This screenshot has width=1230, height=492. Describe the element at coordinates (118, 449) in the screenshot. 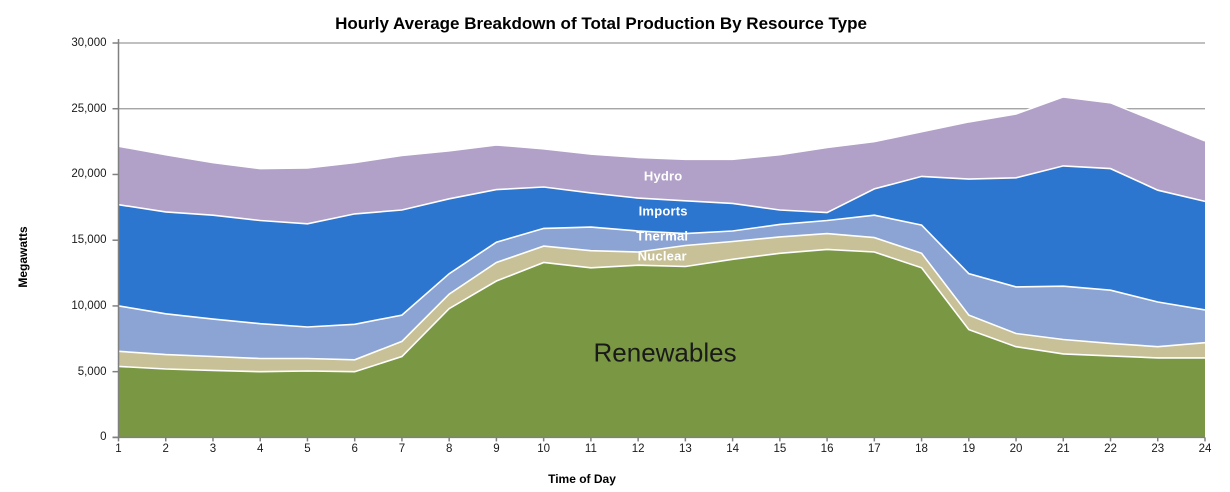

I see `x-tick-label: 1` at that location.